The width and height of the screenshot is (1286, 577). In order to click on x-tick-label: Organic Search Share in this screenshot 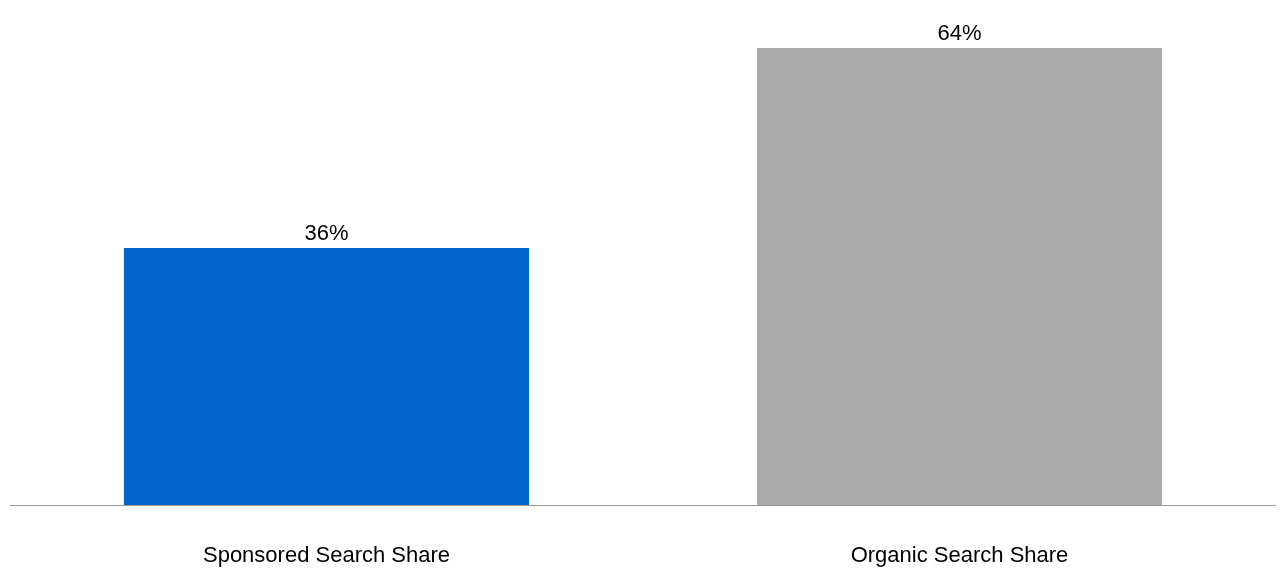, I will do `click(959, 555)`.